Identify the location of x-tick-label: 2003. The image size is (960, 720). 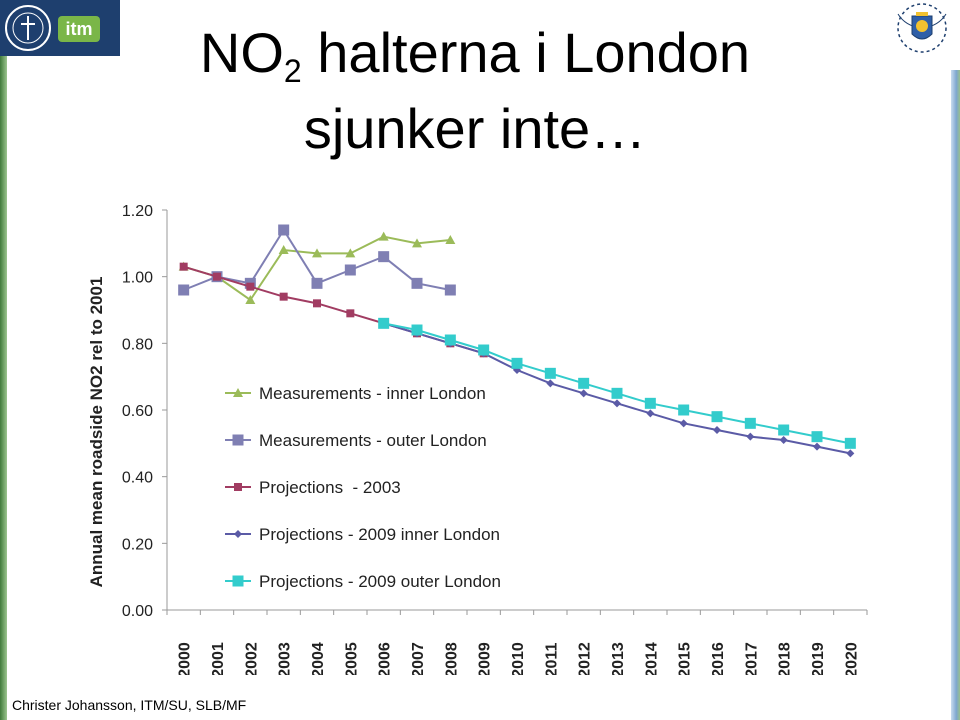
(285, 658).